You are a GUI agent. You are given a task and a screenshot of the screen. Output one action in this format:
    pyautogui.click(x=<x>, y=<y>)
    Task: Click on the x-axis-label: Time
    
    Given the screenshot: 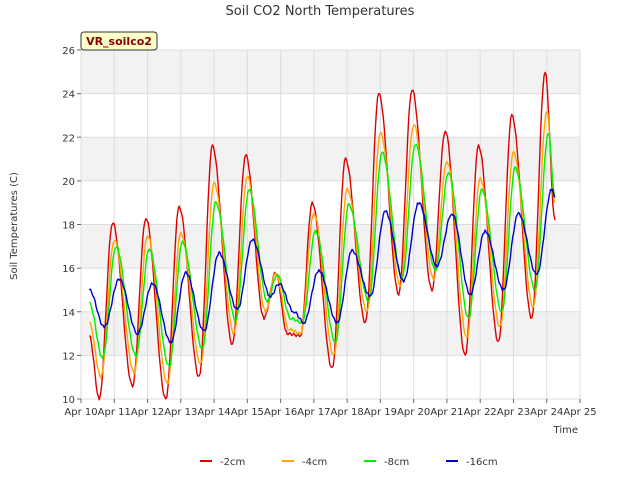 What is the action you would take?
    pyautogui.click(x=565, y=430)
    